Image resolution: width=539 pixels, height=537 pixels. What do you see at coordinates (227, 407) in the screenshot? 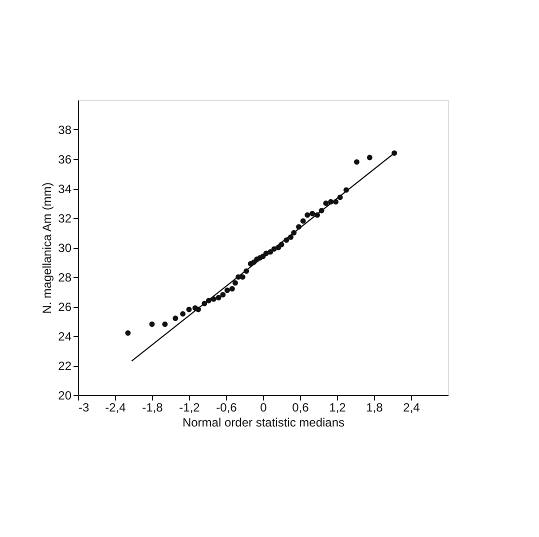
I see `x-tick-label: -0,6` at bounding box center [227, 407].